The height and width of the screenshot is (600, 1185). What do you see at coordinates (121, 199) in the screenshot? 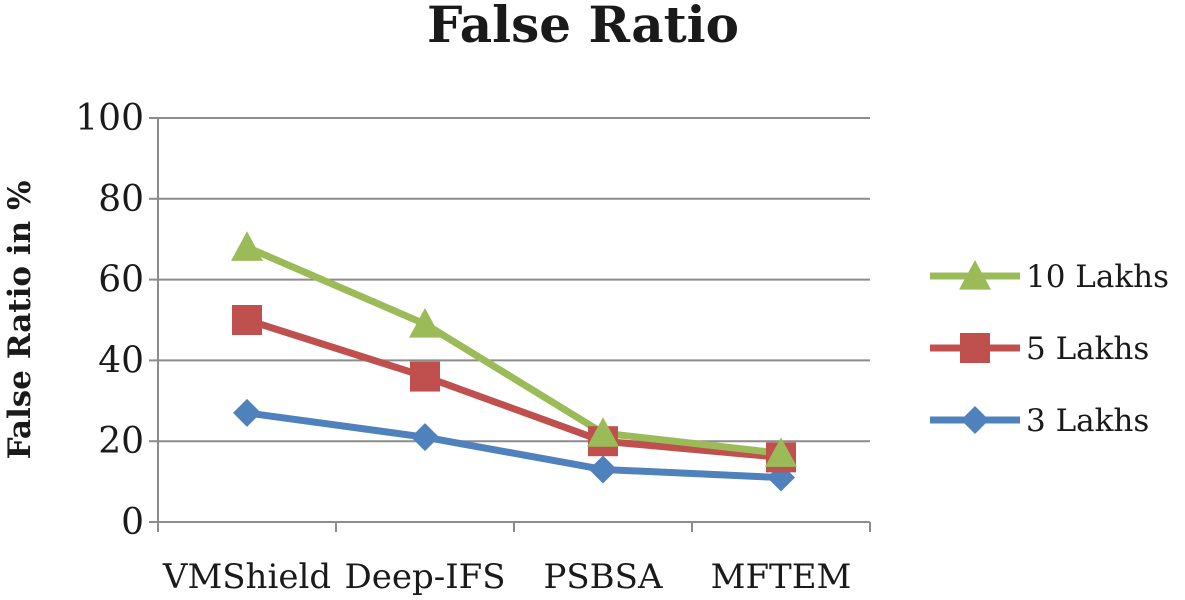
I see `y-tick-label: 80` at bounding box center [121, 199].